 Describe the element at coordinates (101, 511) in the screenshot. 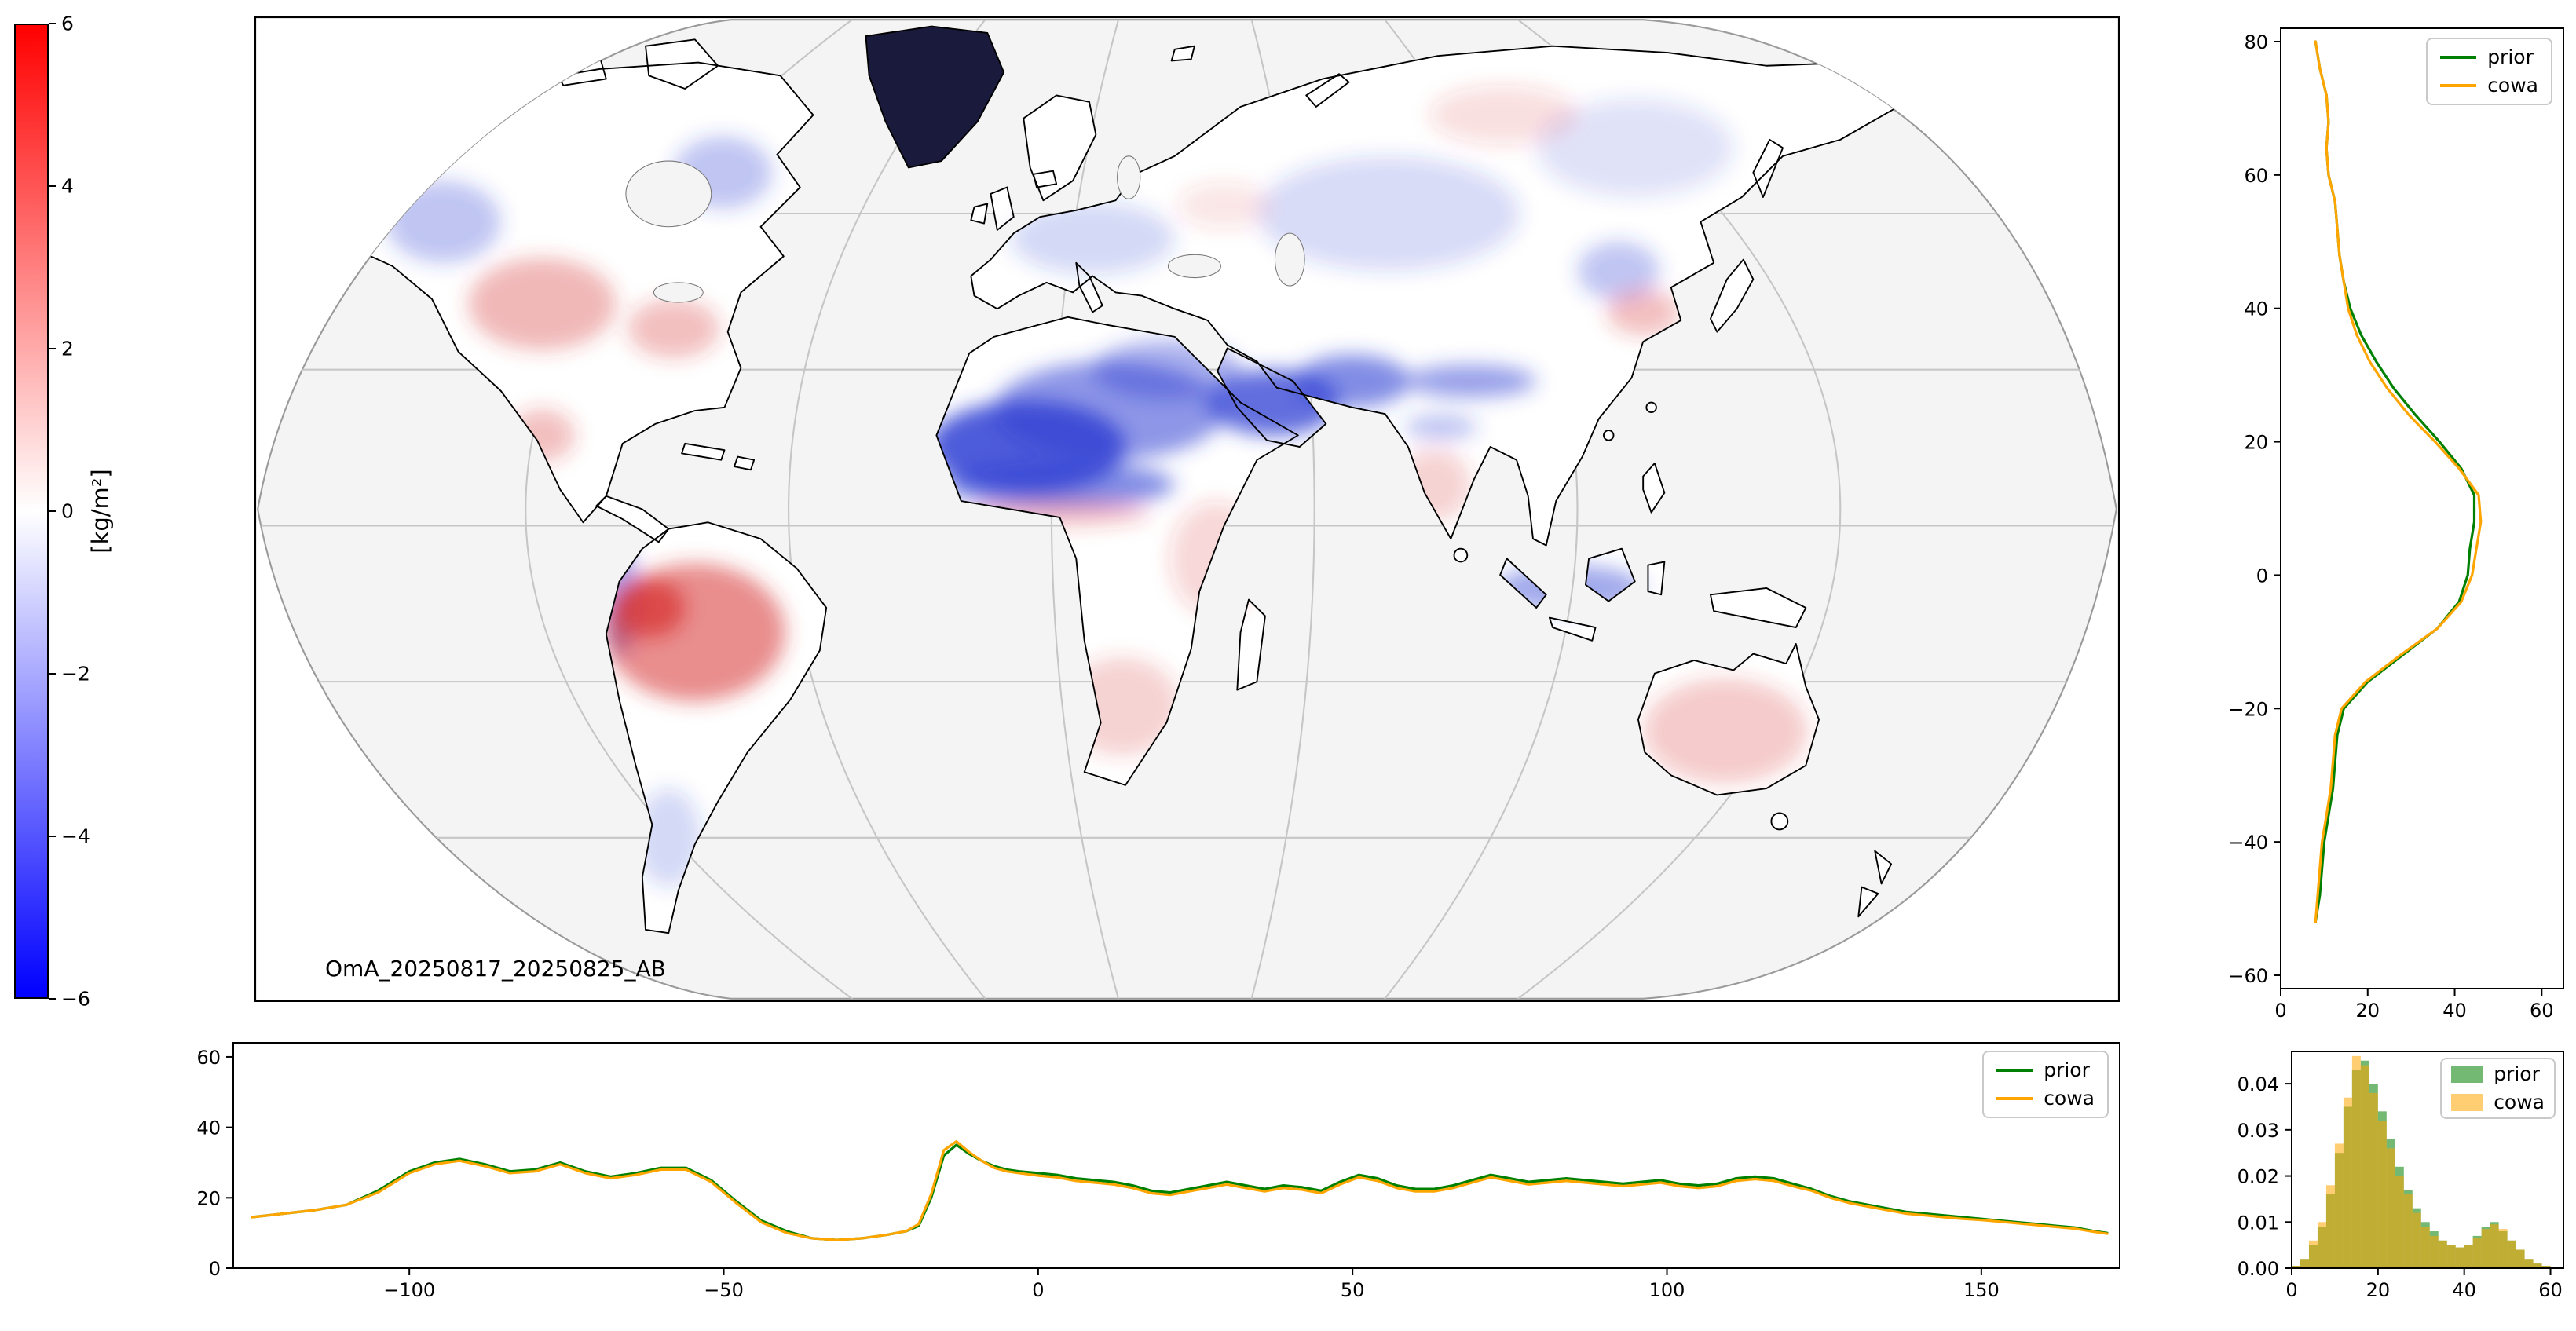

I see `colorbar-unit-label: [kg/m²]` at that location.